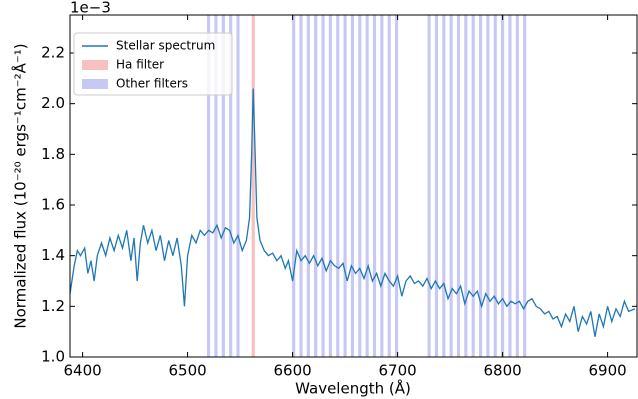  What do you see at coordinates (53, 205) in the screenshot?
I see `y-tick-label: 1.6` at bounding box center [53, 205].